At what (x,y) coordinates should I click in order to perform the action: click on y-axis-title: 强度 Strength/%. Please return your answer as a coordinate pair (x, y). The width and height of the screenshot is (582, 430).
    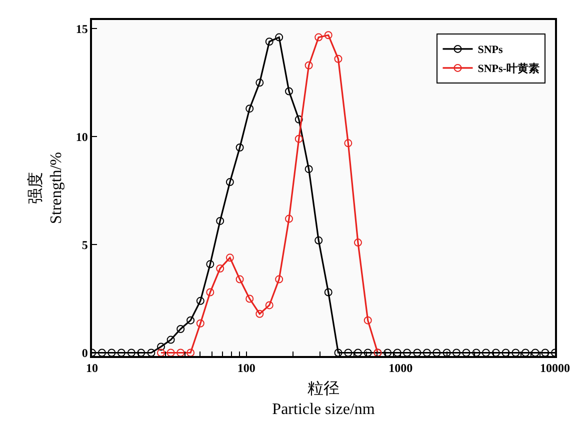
    Looking at the image, I should click on (46, 188).